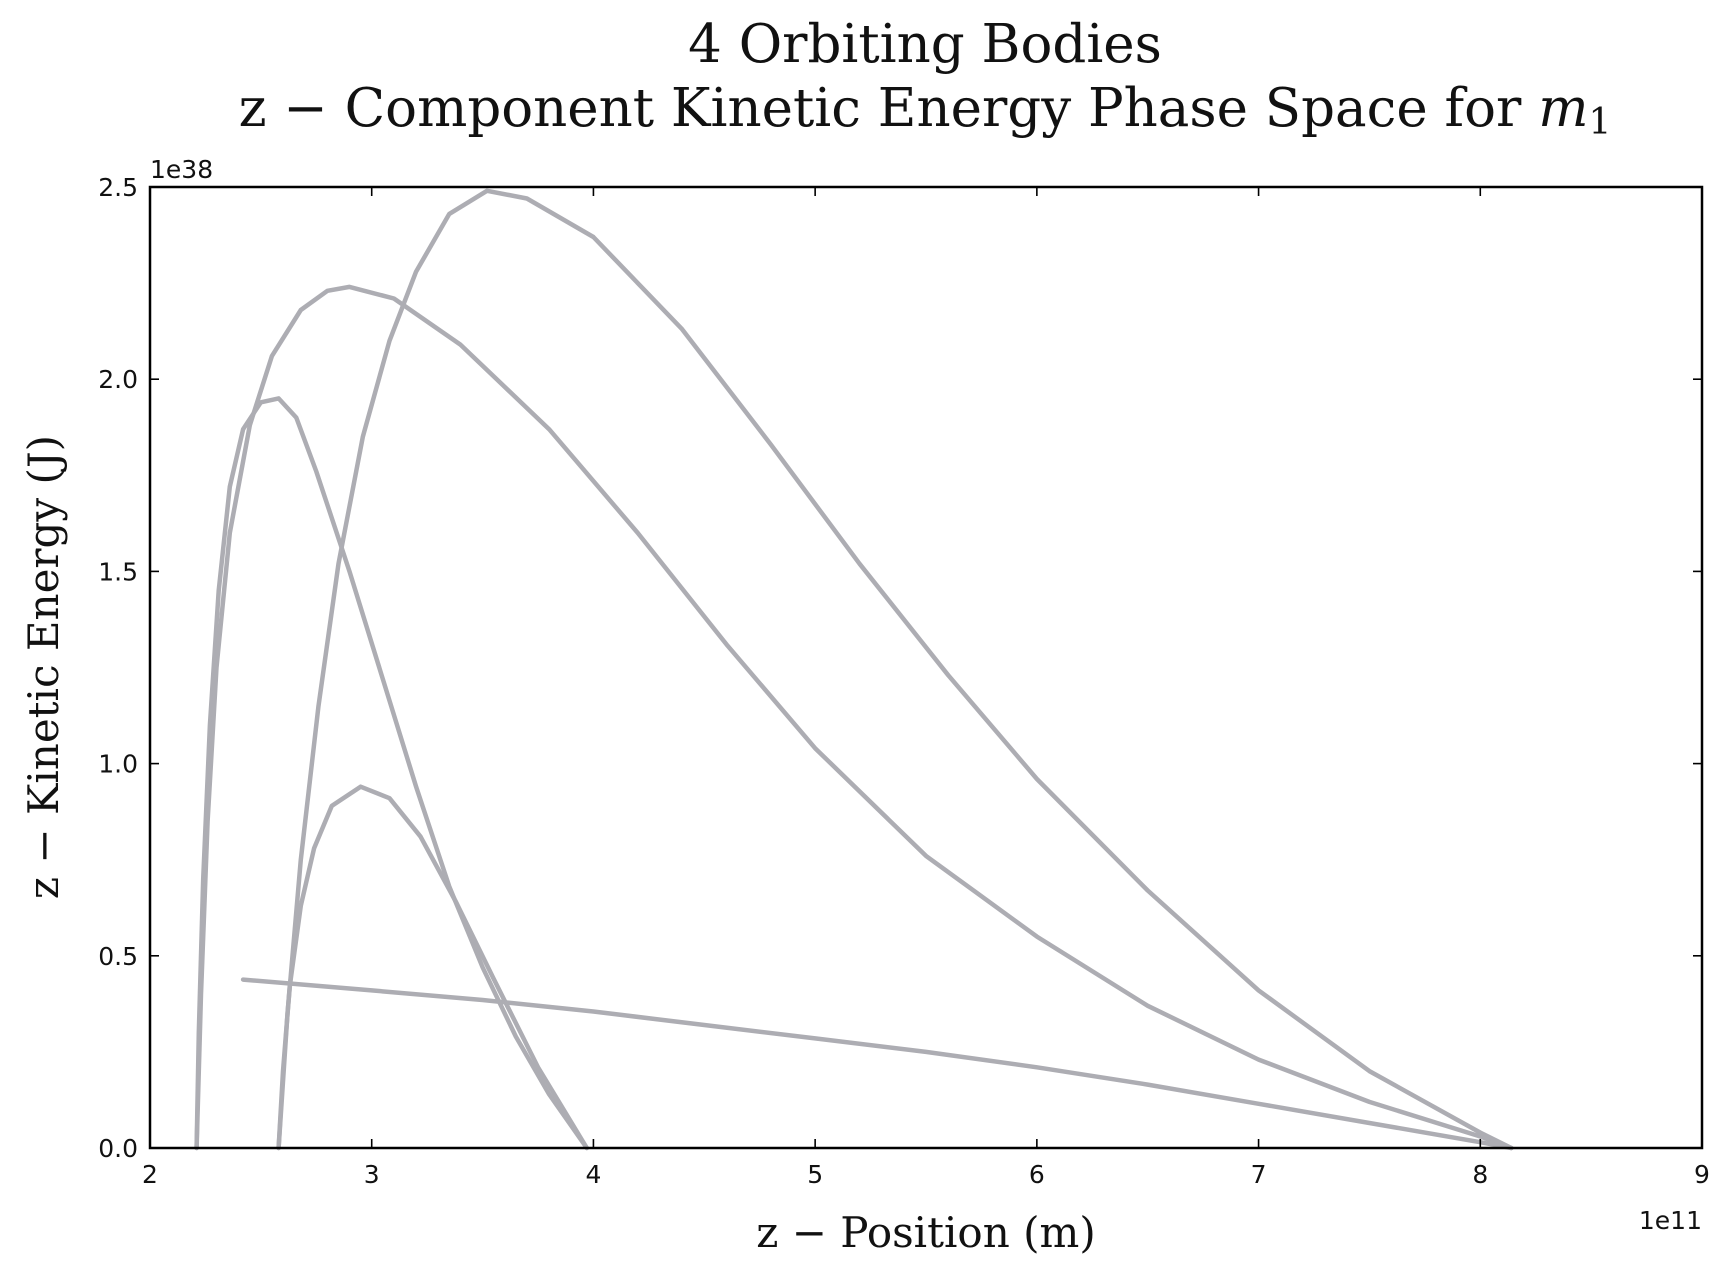 This screenshot has width=1728, height=1280. What do you see at coordinates (118, 1148) in the screenshot?
I see `y-tick-label-0.0: 0.0` at bounding box center [118, 1148].